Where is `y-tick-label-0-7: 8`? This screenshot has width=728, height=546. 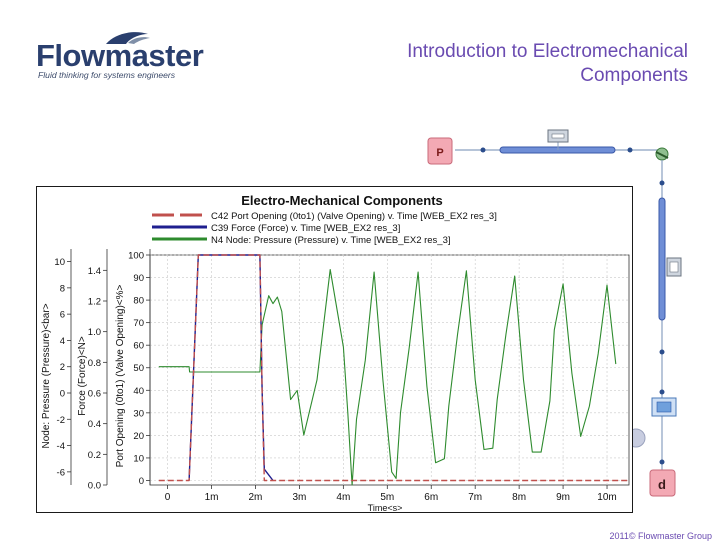 y-tick-label-0-7: 8 is located at coordinates (62, 288).